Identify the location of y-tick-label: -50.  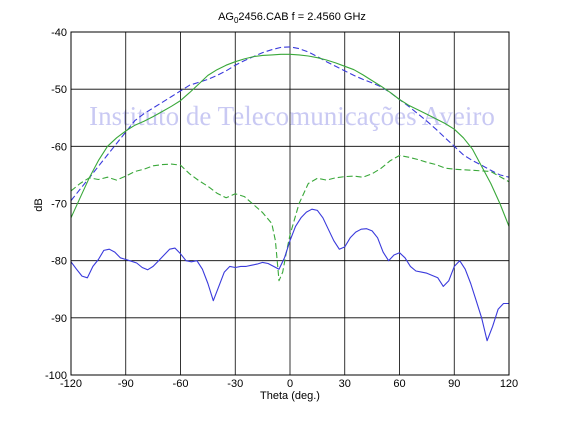
(59, 90).